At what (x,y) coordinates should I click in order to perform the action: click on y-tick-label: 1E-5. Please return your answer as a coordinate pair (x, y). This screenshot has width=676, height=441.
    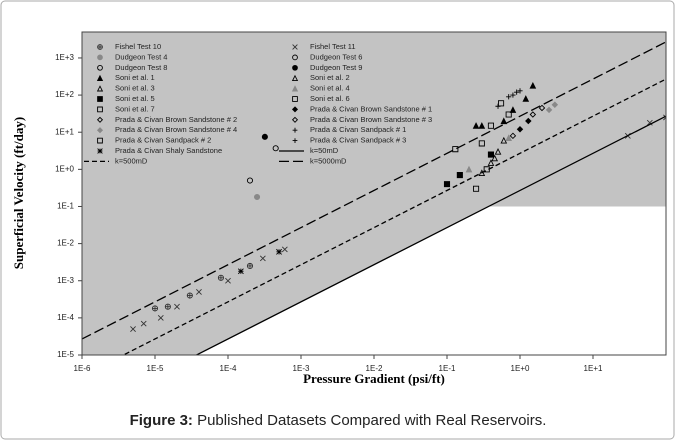
    Looking at the image, I should click on (65, 354).